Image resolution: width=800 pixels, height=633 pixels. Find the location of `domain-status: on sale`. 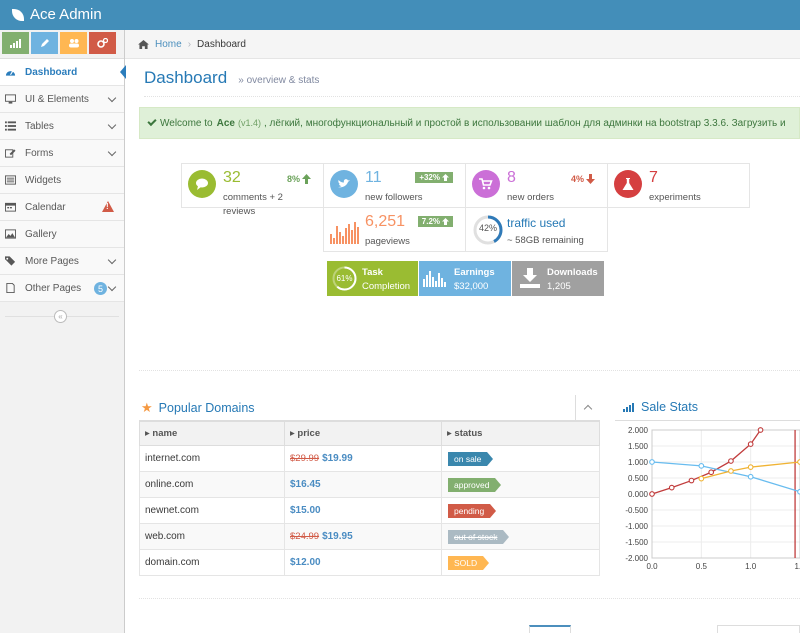

domain-status: on sale is located at coordinates (520, 458).